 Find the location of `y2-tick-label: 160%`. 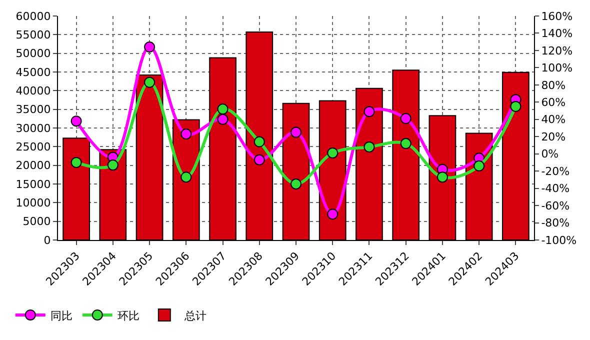

y2-tick-label: 160% is located at coordinates (557, 16).